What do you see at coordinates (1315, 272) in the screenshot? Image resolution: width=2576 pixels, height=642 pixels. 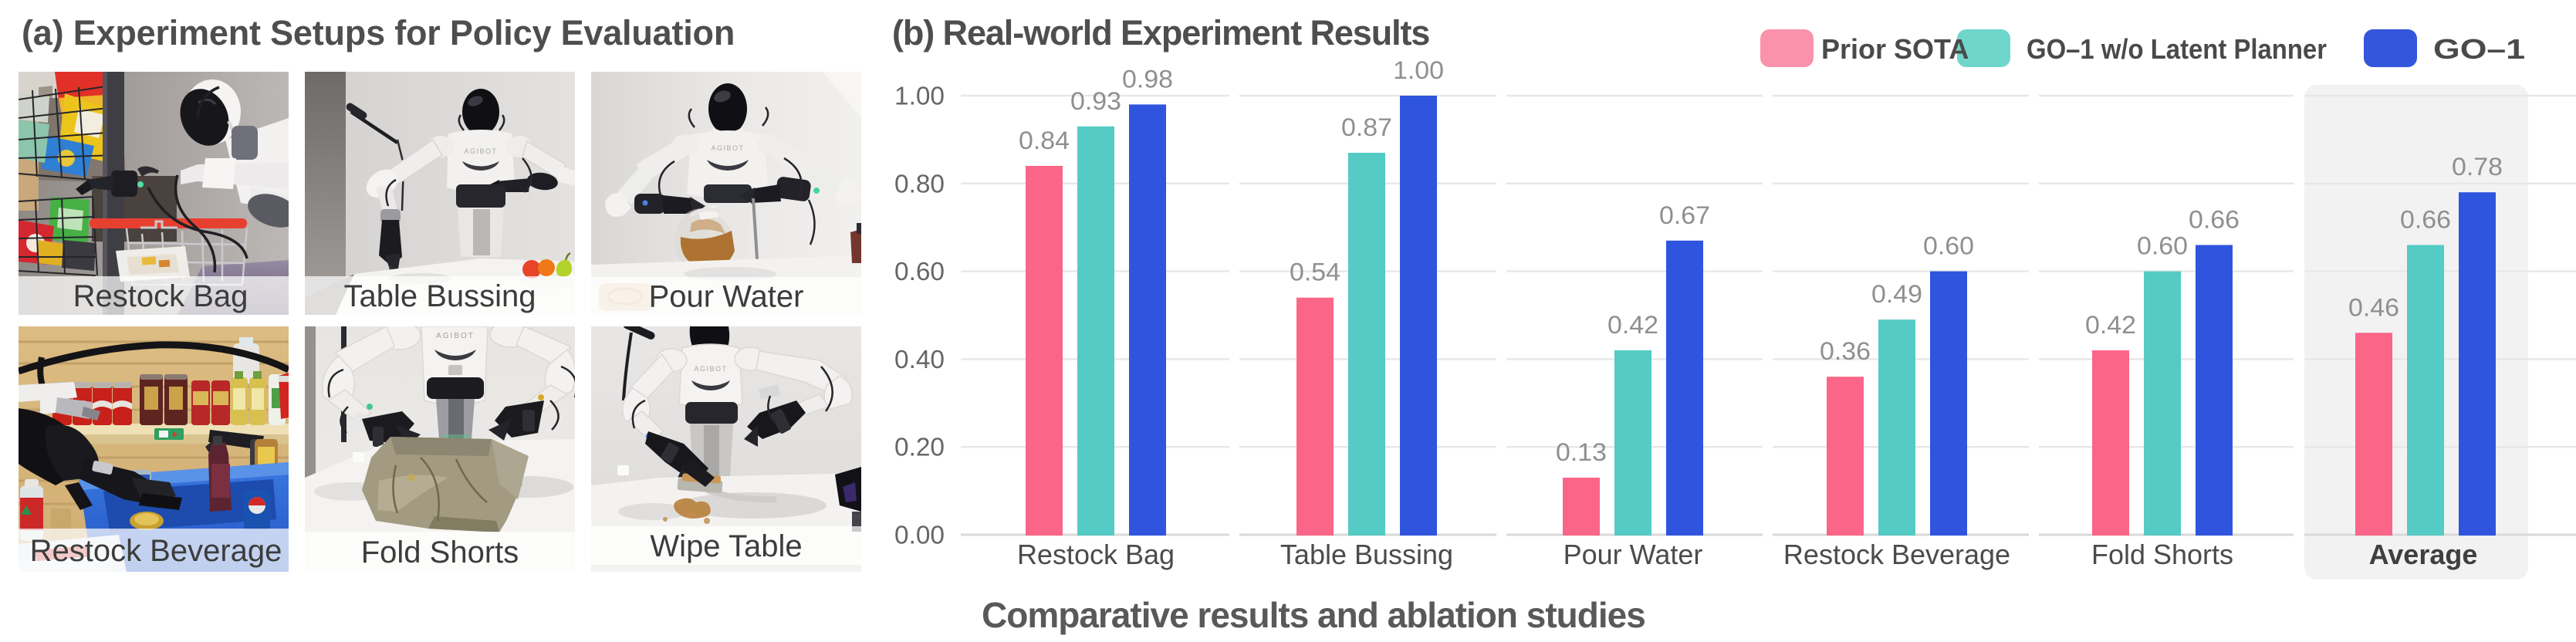 I see `svg-text: 0.54` at bounding box center [1315, 272].